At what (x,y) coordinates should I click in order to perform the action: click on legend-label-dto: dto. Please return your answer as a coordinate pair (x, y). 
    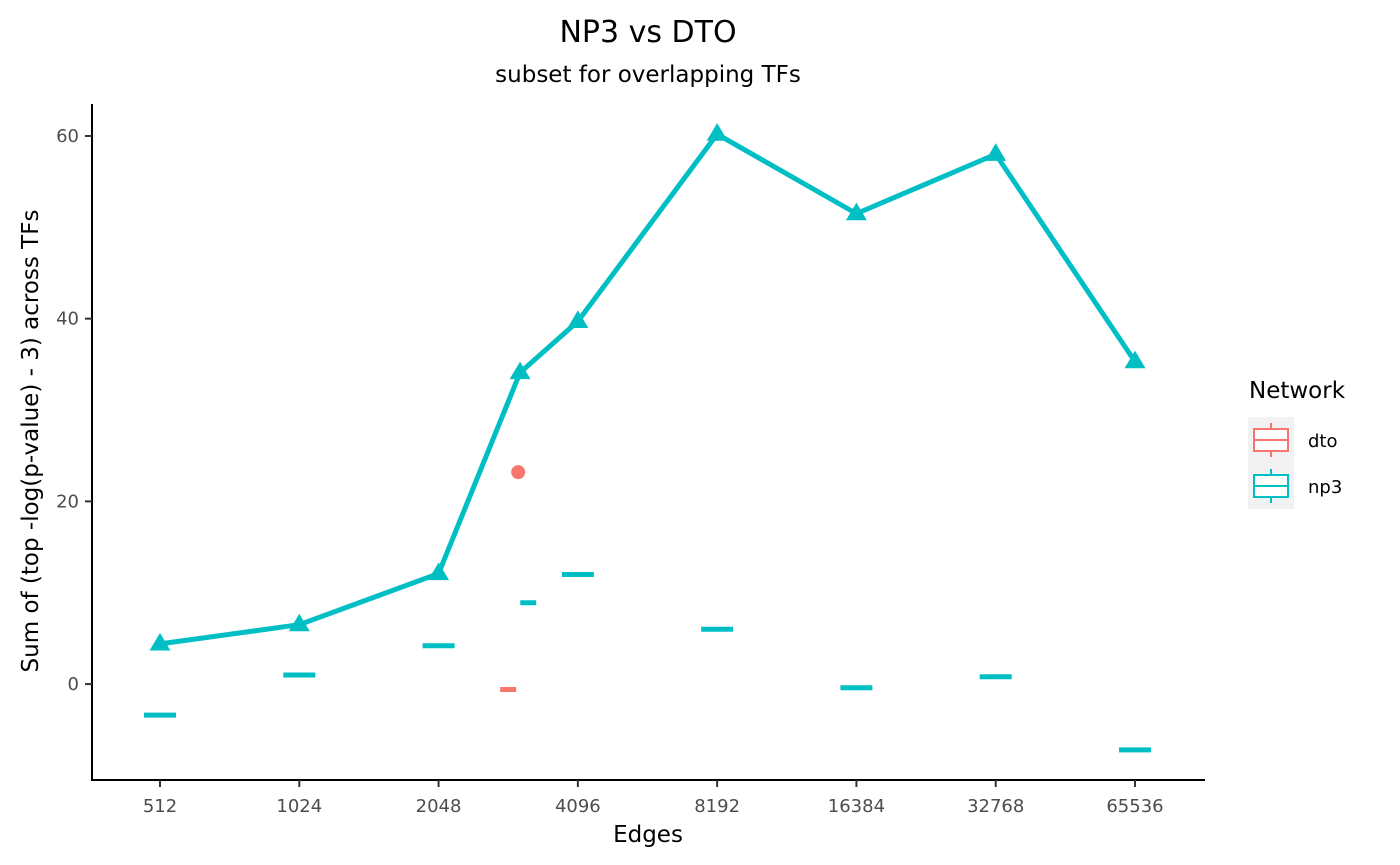
    Looking at the image, I should click on (1323, 441).